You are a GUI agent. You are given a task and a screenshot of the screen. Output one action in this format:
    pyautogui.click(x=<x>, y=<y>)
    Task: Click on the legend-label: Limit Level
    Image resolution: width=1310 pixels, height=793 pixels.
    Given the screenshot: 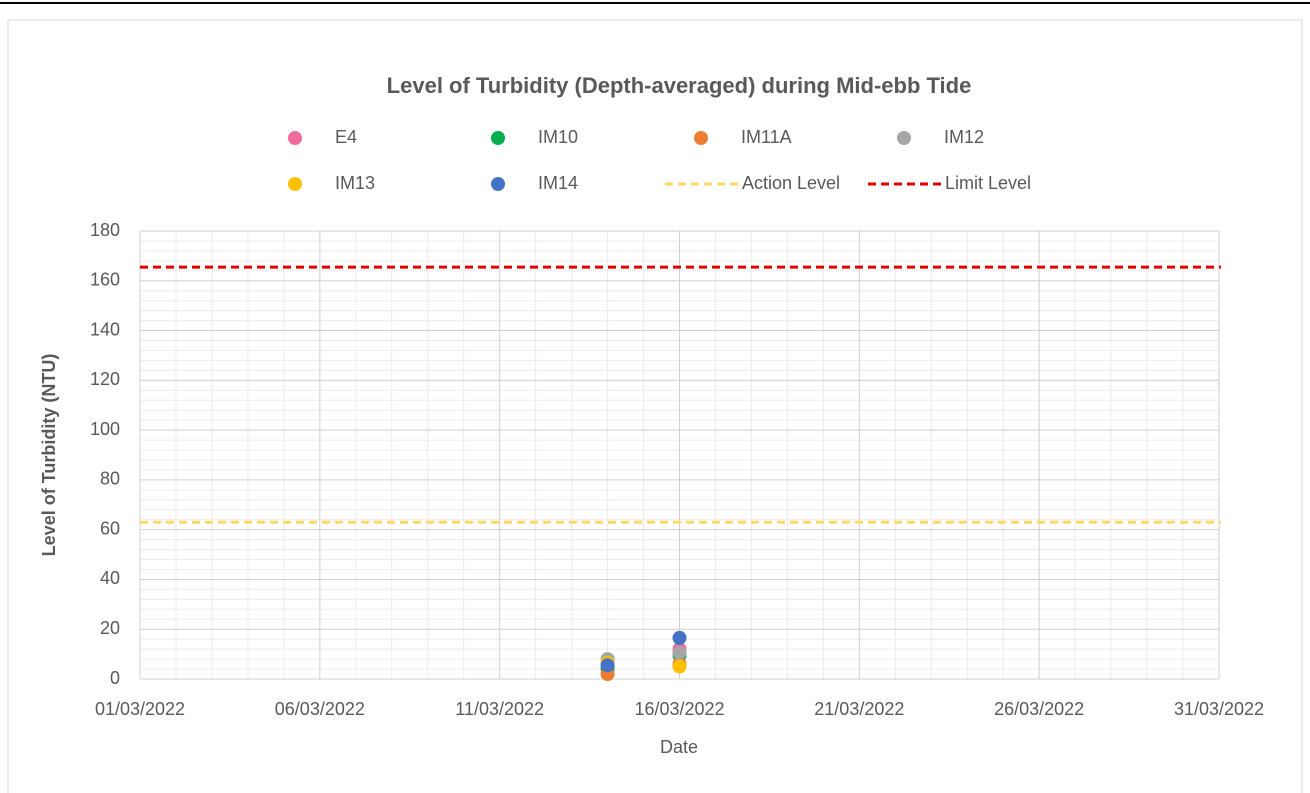 What is the action you would take?
    pyautogui.click(x=988, y=183)
    